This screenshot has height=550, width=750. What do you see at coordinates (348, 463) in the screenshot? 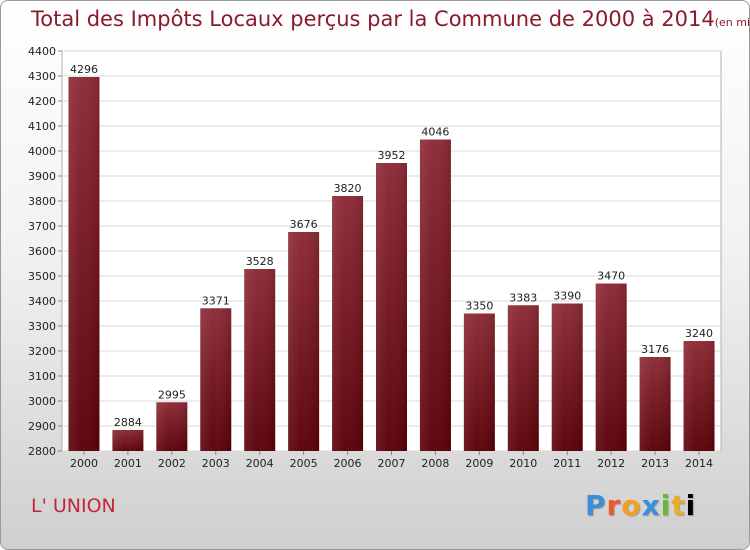
I see `x-tick-label: 2006` at bounding box center [348, 463].